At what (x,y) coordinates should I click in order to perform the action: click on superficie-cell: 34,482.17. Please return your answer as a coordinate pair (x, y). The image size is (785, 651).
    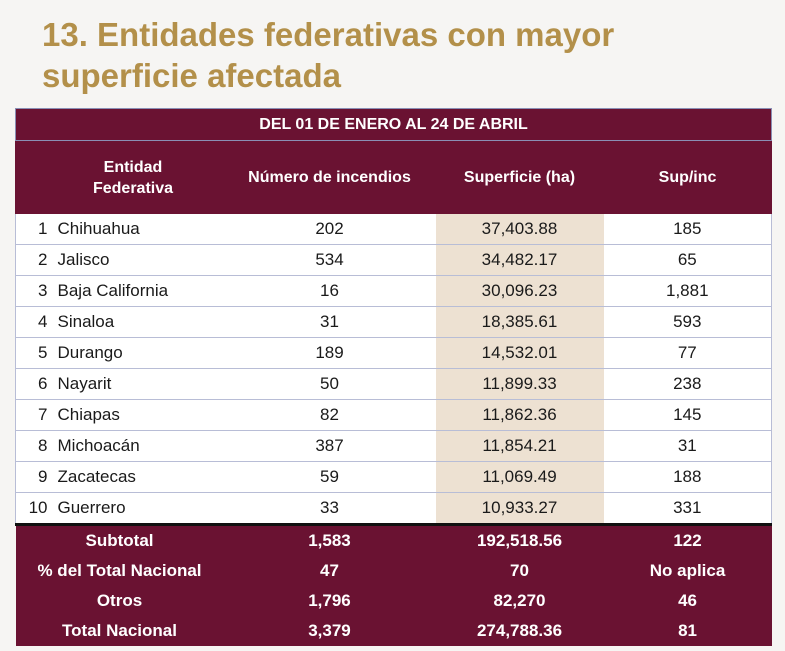
    Looking at the image, I should click on (519, 260).